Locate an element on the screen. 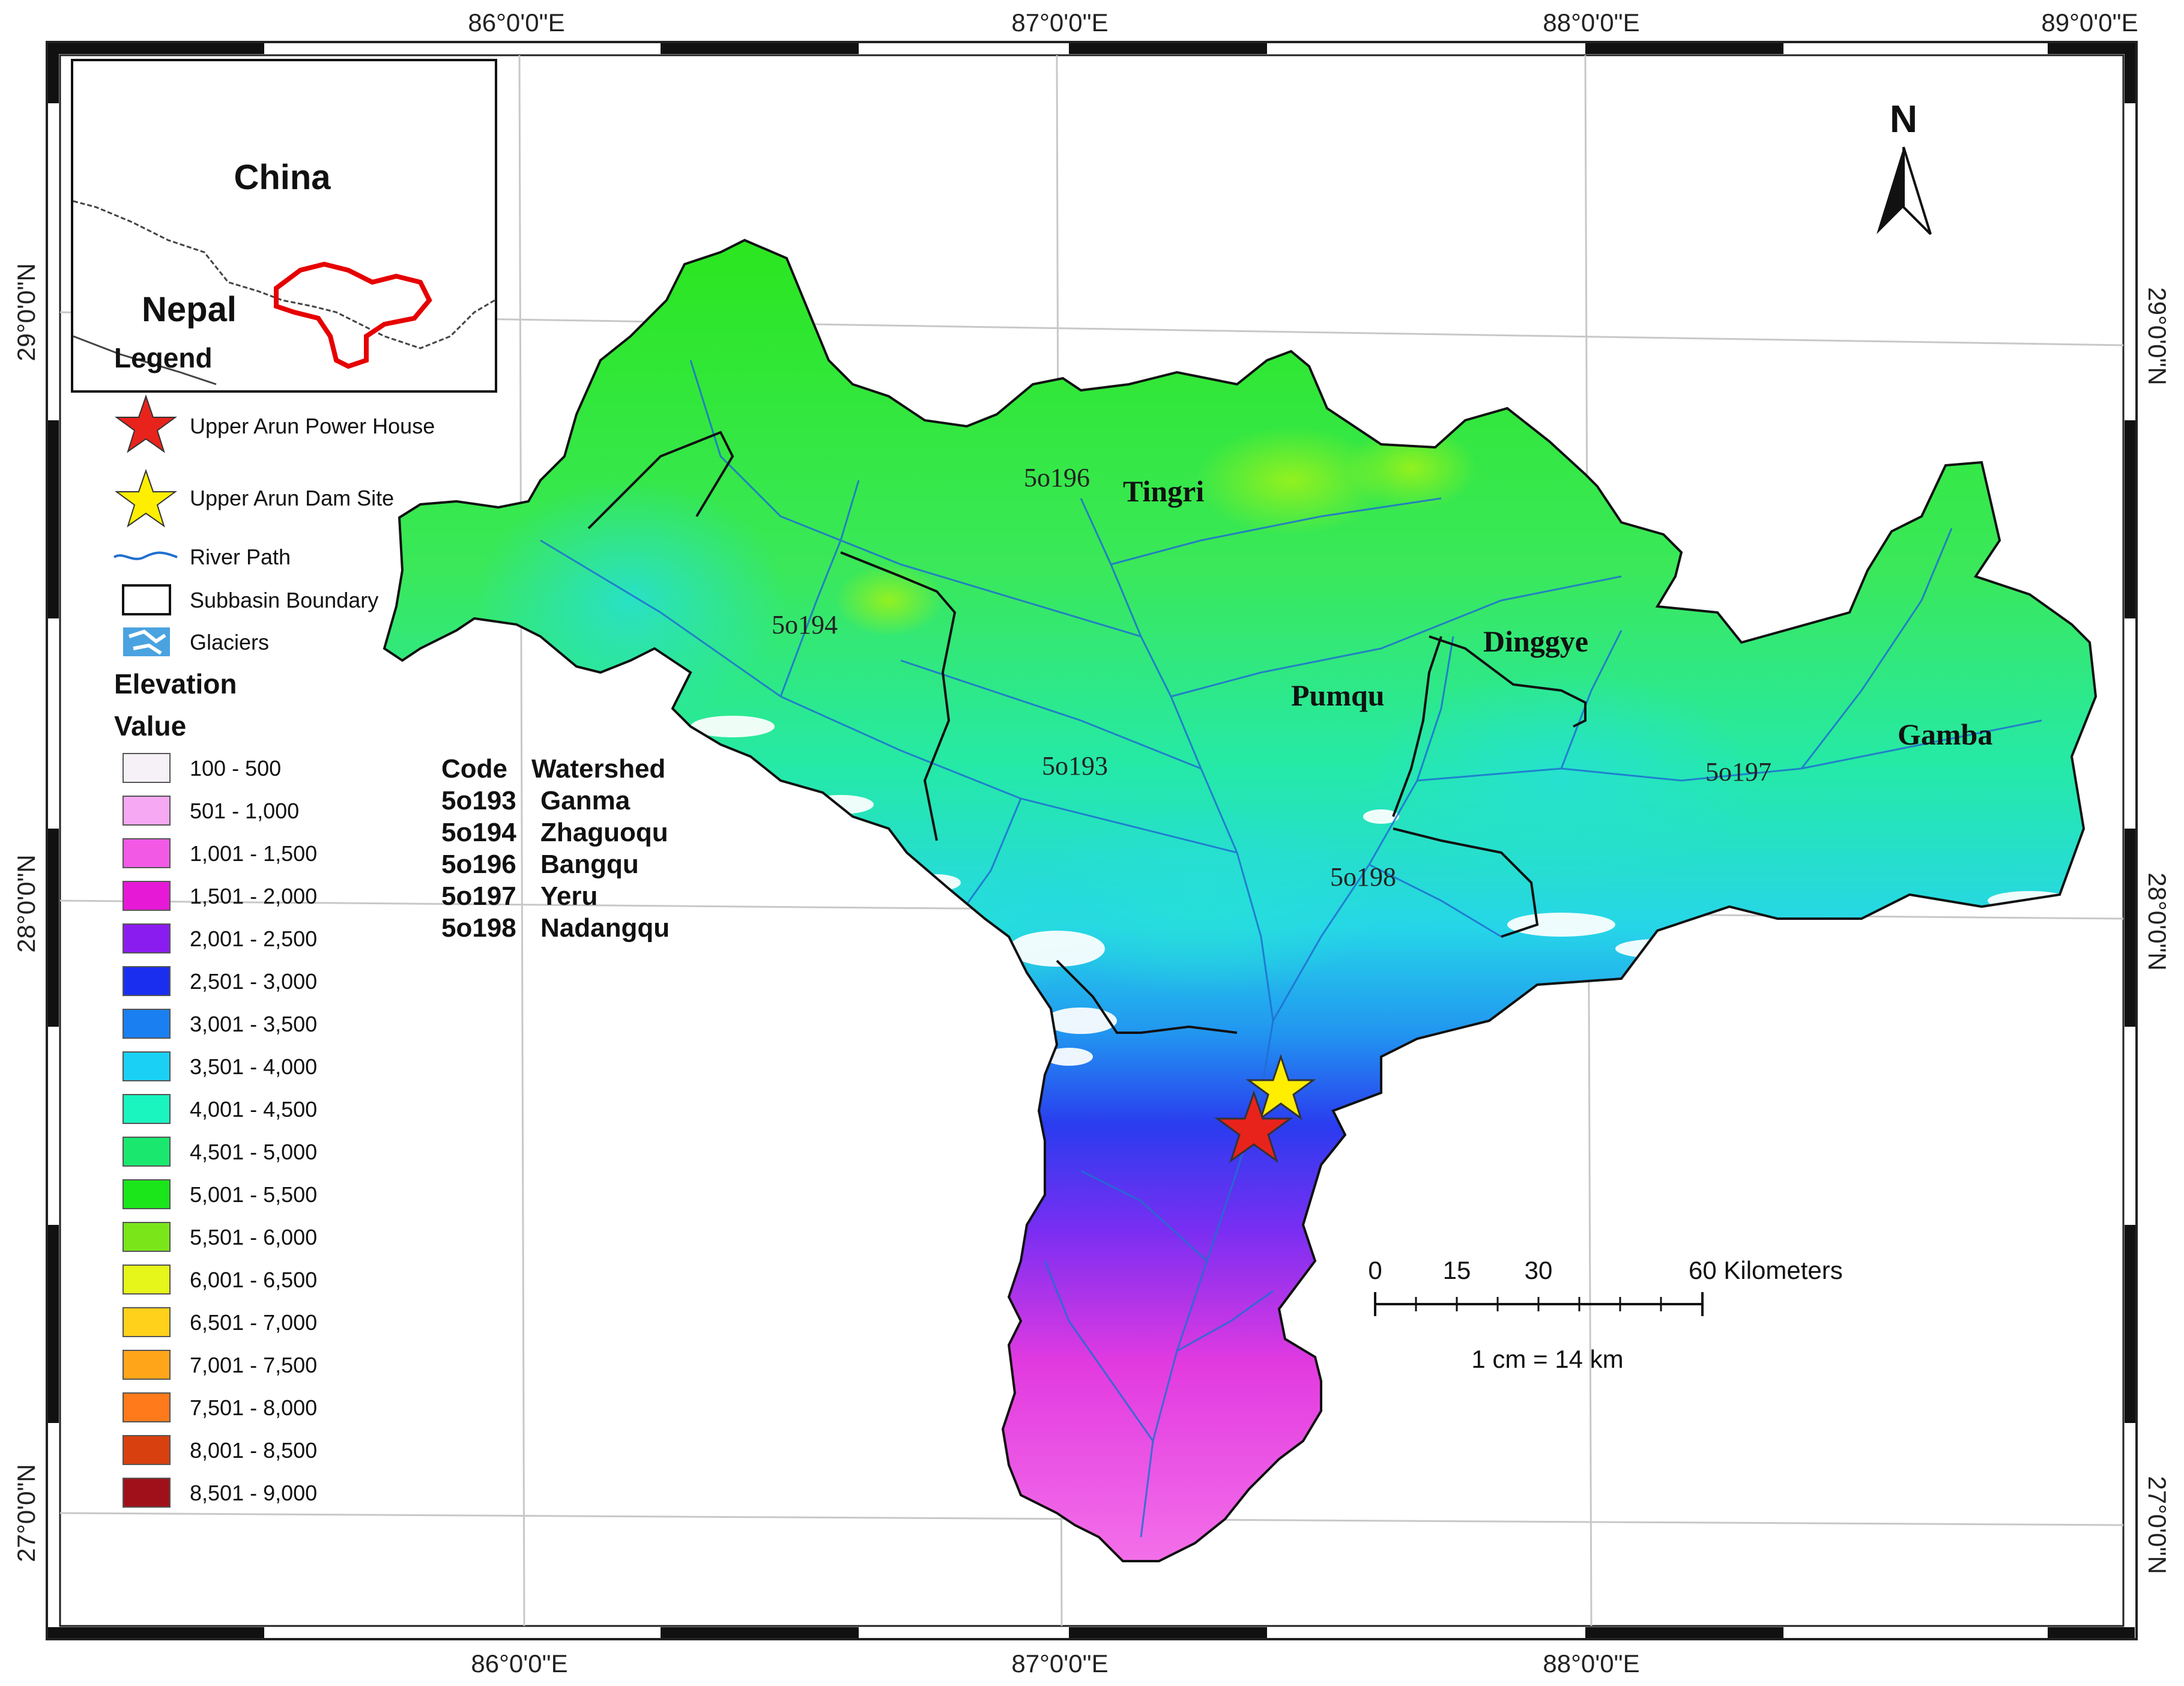 This screenshot has width=2184, height=1686. site-markers is located at coordinates (1265, 1108).